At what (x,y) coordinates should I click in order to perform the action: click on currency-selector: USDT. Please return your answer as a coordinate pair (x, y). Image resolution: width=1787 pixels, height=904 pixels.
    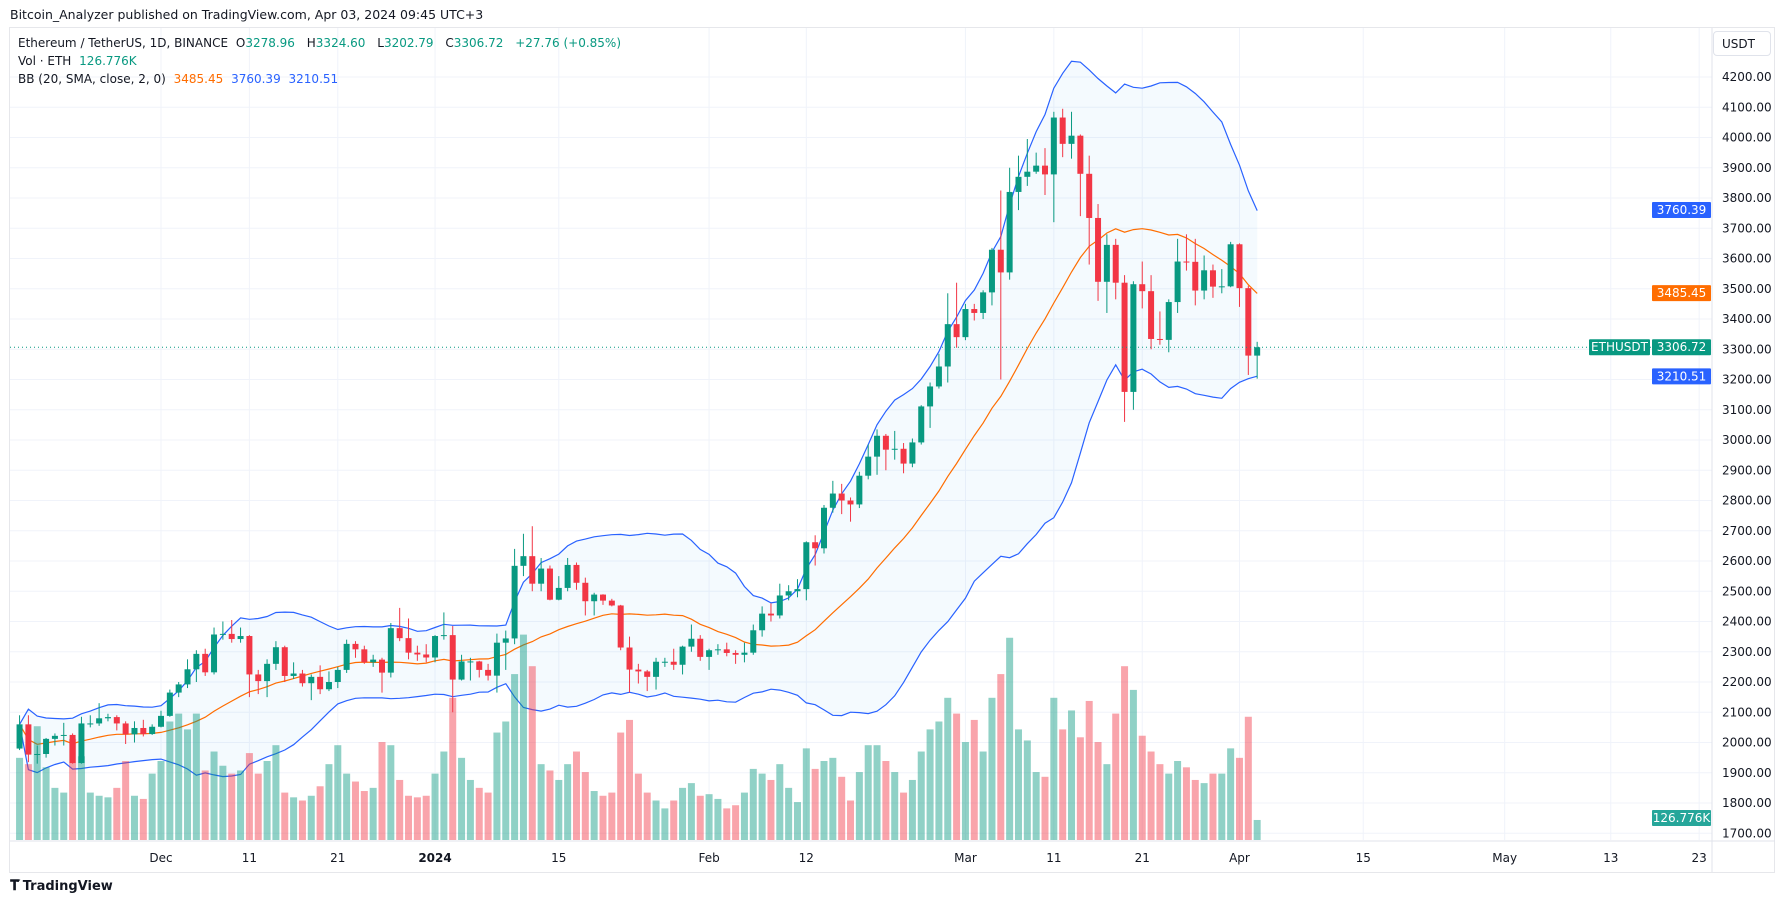
    Looking at the image, I should click on (1742, 43).